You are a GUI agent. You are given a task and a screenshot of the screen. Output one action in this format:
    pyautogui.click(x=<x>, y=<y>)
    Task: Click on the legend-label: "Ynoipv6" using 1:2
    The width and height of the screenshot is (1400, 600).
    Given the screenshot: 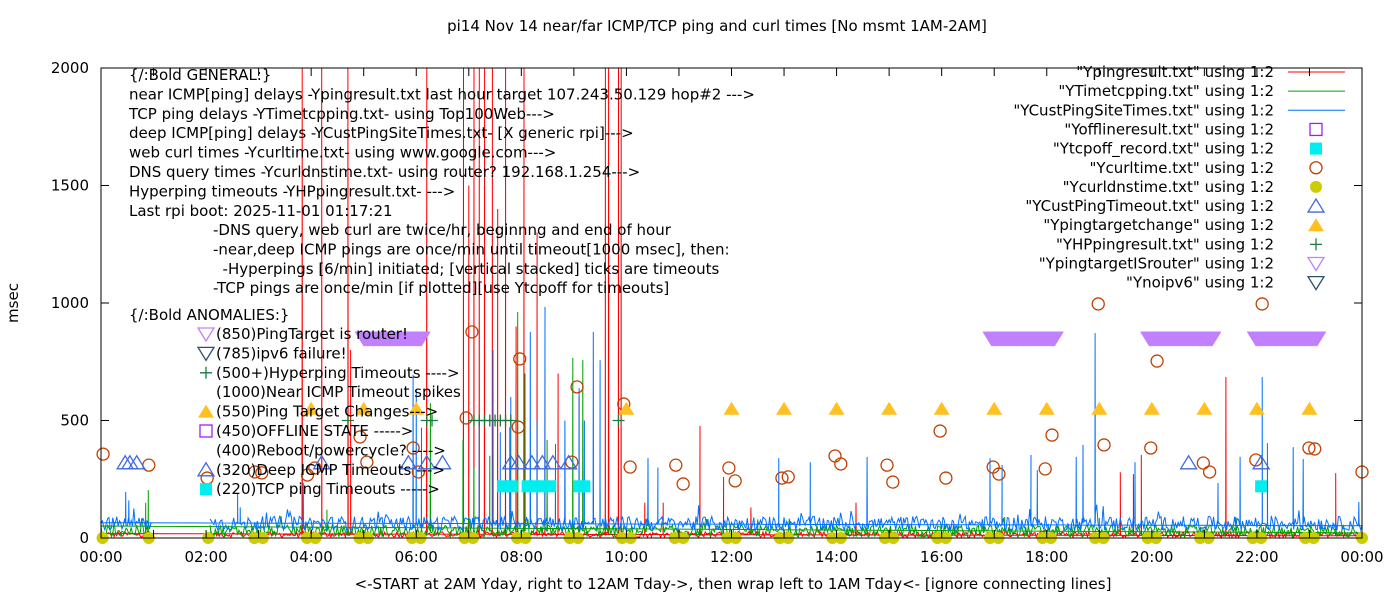 What is the action you would take?
    pyautogui.click(x=1200, y=283)
    